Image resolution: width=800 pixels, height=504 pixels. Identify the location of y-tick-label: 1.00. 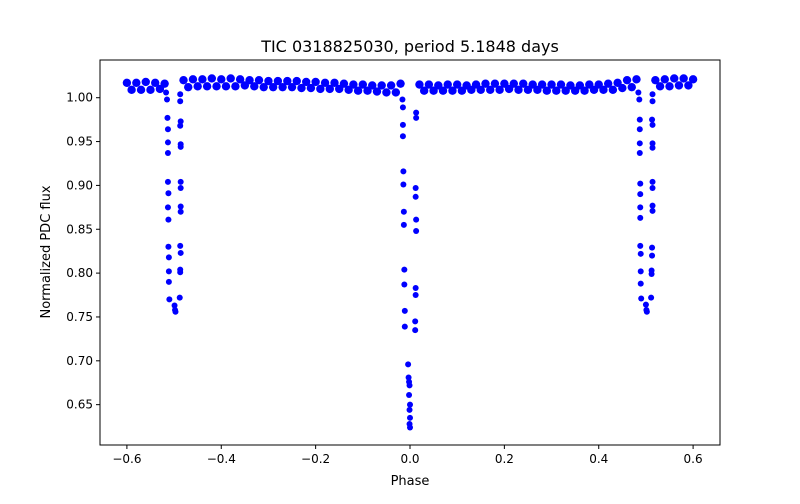
(79, 98).